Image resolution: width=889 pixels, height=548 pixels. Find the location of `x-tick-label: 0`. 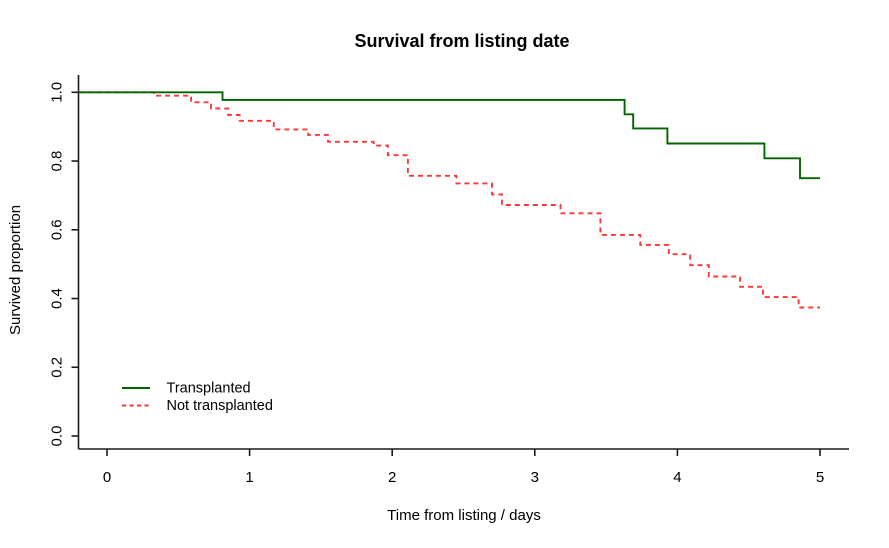

x-tick-label: 0 is located at coordinates (107, 477).